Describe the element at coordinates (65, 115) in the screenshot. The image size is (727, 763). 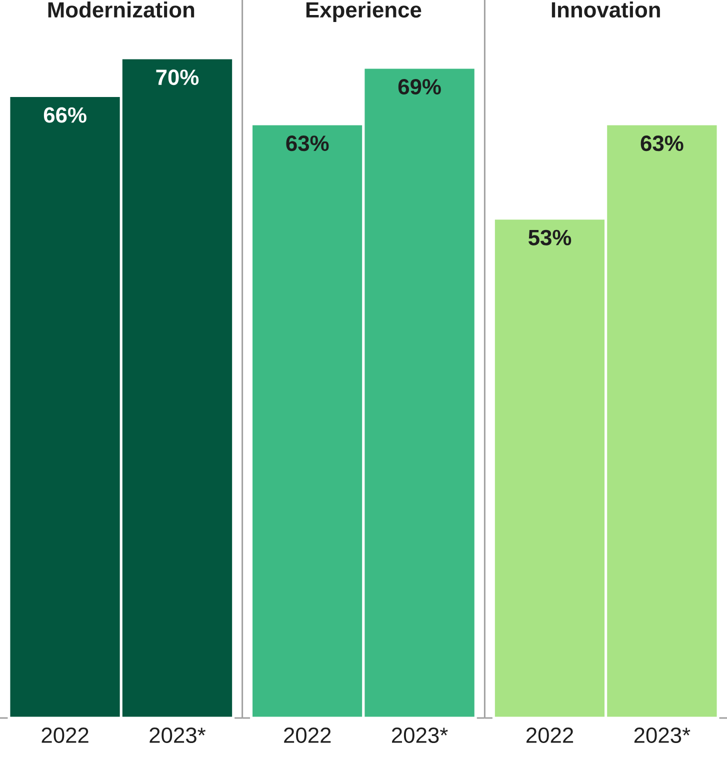
I see `data-label: 66%` at that location.